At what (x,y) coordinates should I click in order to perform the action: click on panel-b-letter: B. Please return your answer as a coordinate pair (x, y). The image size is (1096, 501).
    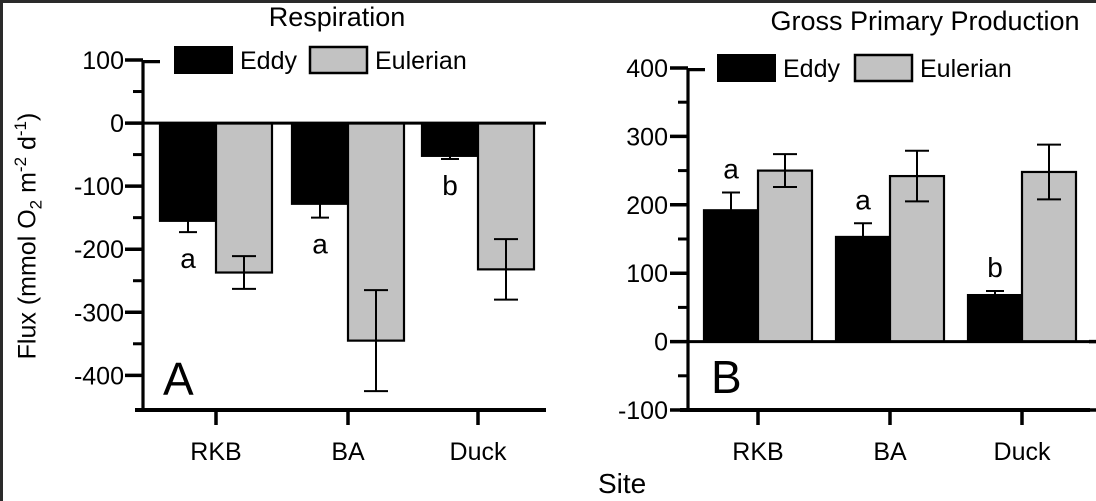
    Looking at the image, I should click on (726, 377).